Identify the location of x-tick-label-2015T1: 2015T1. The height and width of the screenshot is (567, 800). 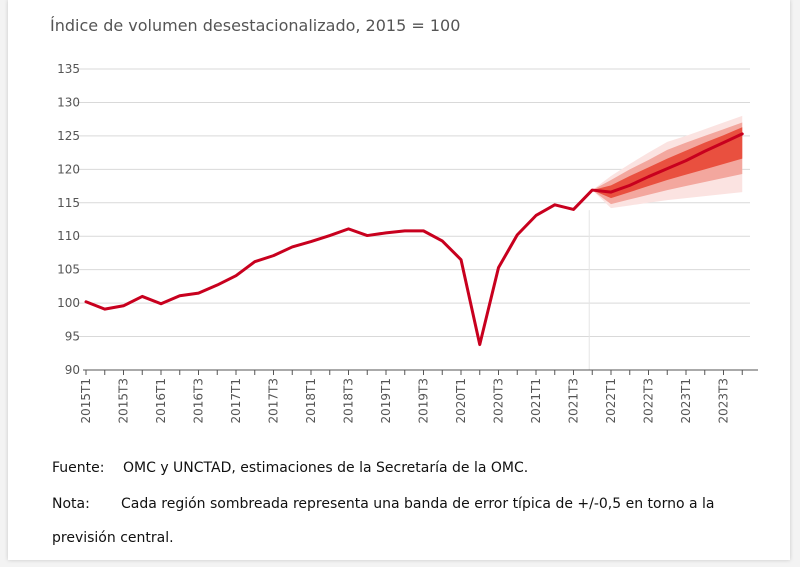
(86, 401).